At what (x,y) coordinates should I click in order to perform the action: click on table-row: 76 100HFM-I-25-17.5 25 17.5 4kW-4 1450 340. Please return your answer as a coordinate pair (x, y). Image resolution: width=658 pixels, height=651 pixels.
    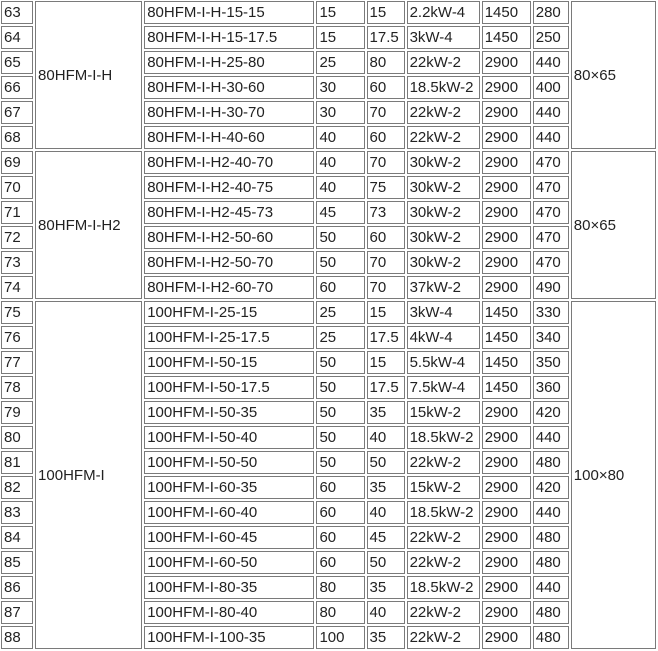
    Looking at the image, I should click on (328, 337).